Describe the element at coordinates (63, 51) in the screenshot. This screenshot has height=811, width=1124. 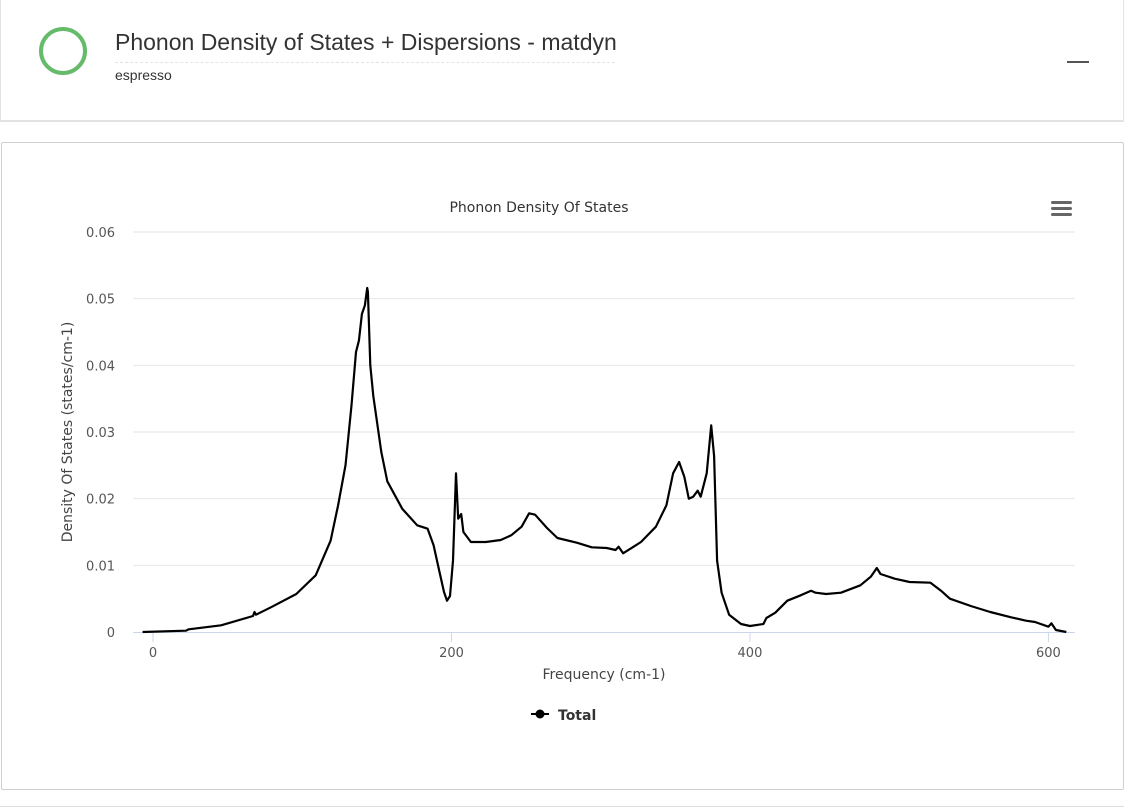
I see `status-ring-icon` at that location.